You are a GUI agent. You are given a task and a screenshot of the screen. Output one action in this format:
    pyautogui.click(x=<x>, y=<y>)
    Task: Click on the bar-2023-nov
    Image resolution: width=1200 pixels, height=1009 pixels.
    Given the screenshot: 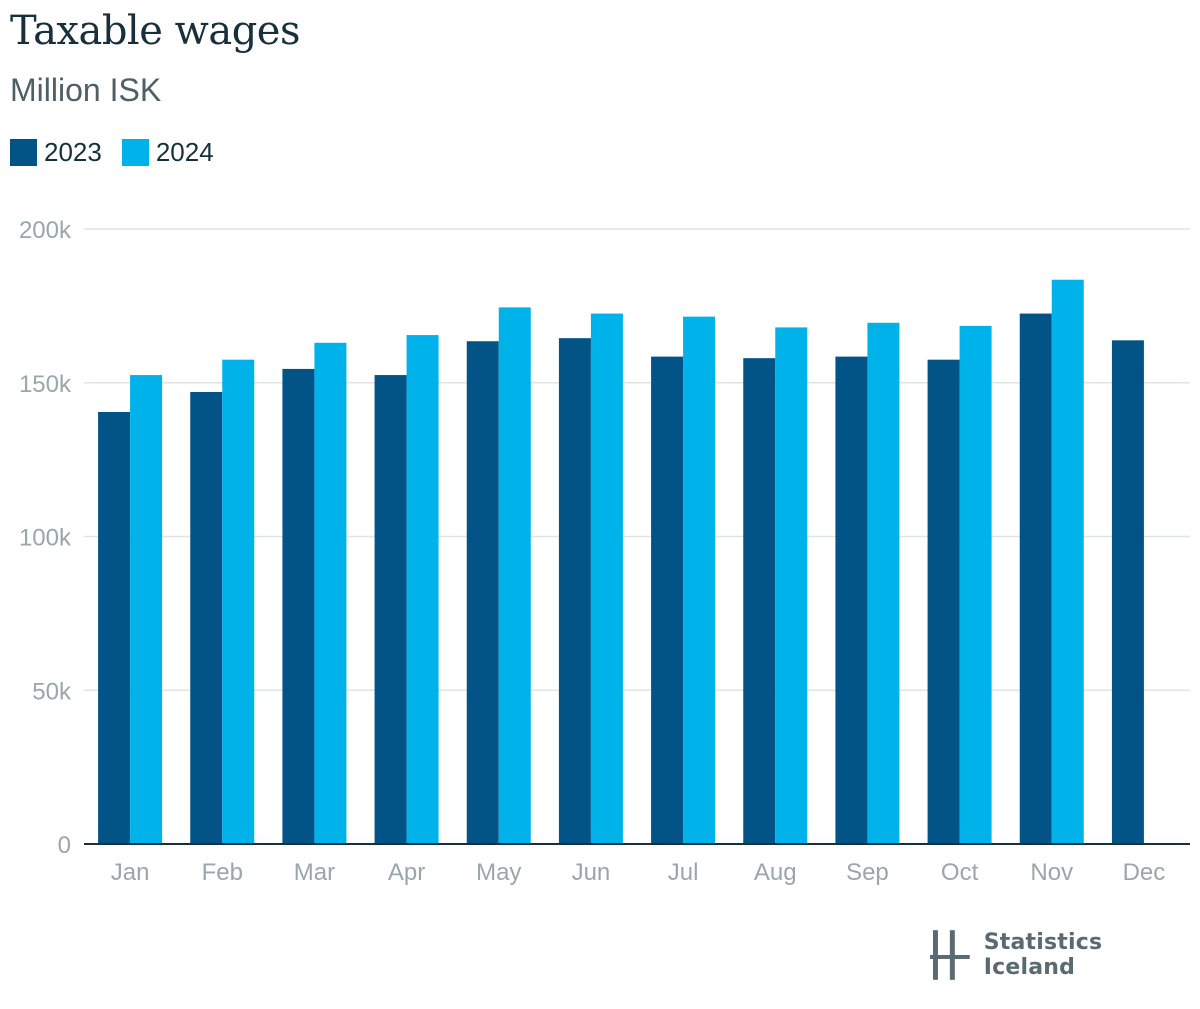 What is the action you would take?
    pyautogui.click(x=1035, y=578)
    